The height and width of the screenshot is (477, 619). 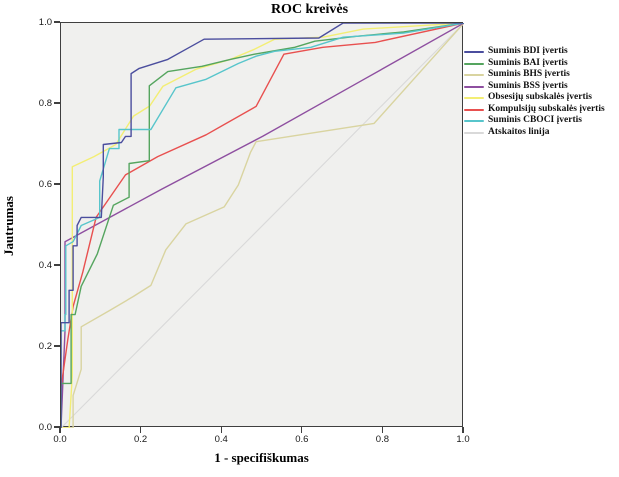 I want to click on y-axis-label: Jautrumas, so click(x=8, y=226).